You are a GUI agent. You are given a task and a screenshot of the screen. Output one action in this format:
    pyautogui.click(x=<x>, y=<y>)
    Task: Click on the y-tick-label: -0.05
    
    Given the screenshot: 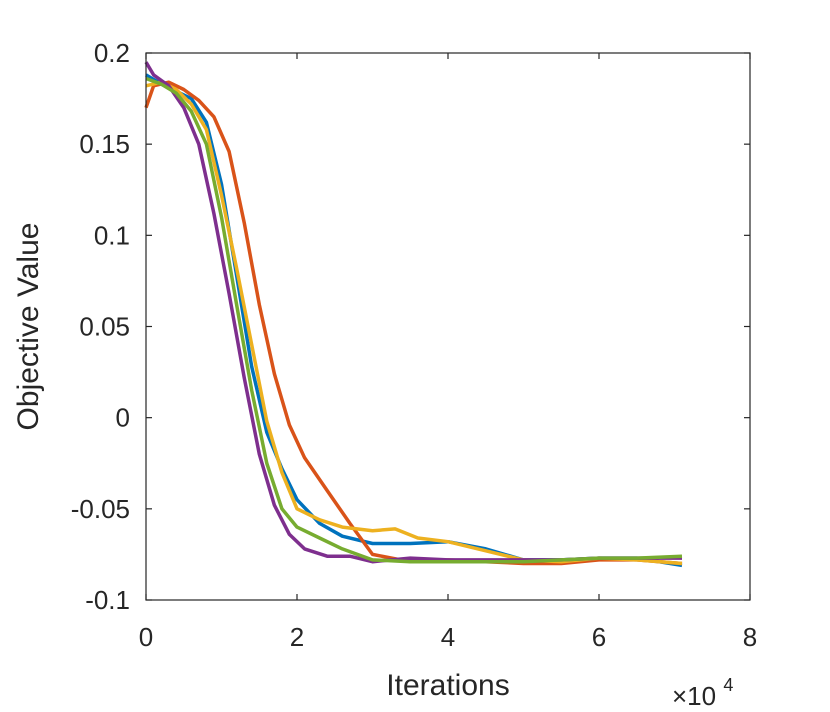 What is the action you would take?
    pyautogui.click(x=100, y=509)
    